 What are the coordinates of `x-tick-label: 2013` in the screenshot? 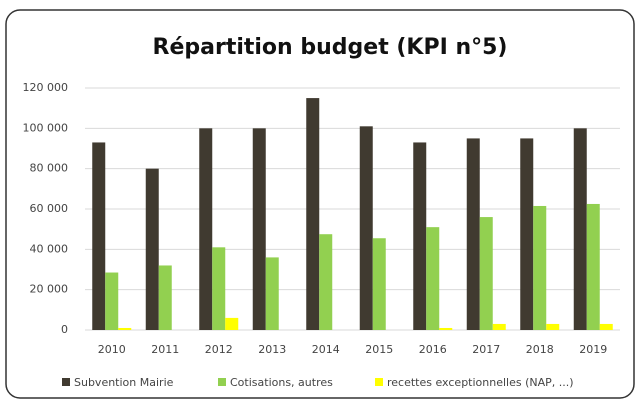 It's located at (272, 349).